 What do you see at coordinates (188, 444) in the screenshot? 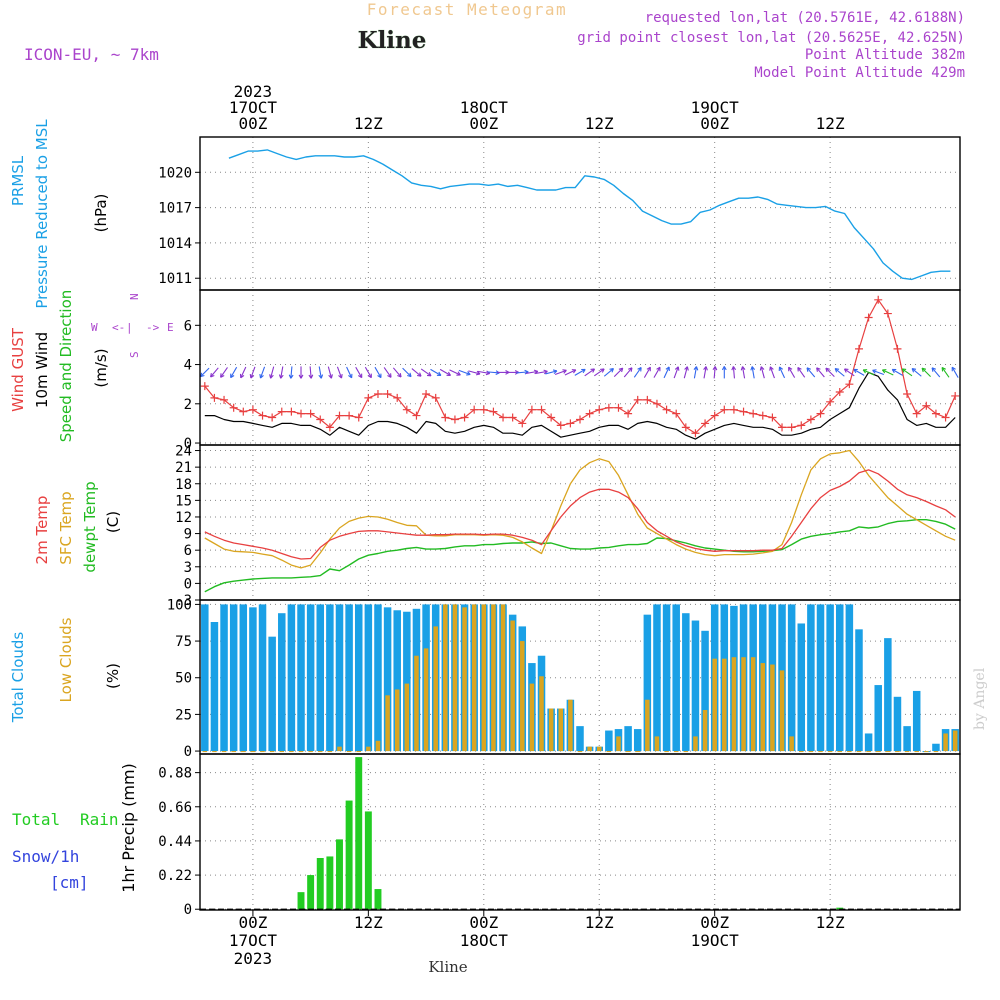
I see `y-tick-label: 0` at bounding box center [188, 444].